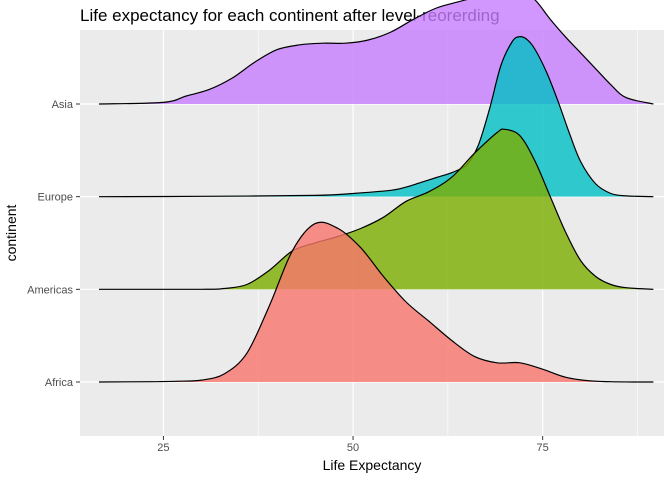 The height and width of the screenshot is (480, 672). I want to click on x-tick-label: 75, so click(543, 448).